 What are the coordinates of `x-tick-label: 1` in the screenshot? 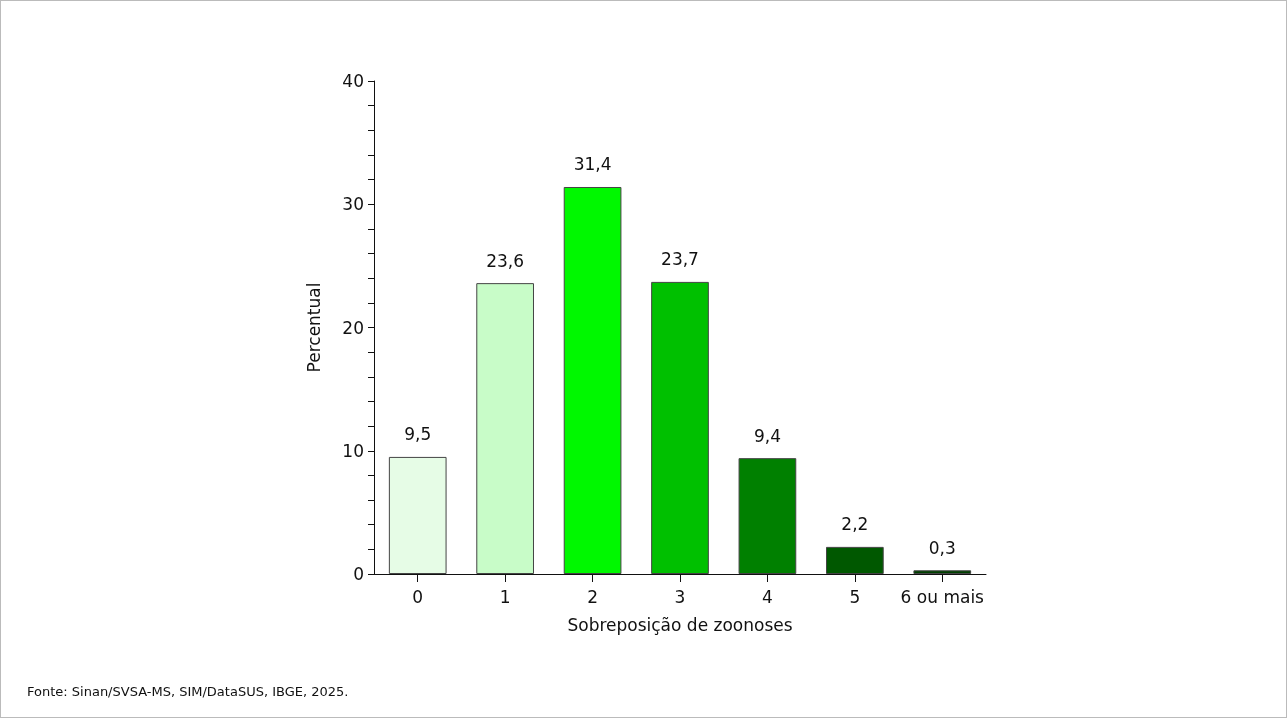 It's located at (505, 596).